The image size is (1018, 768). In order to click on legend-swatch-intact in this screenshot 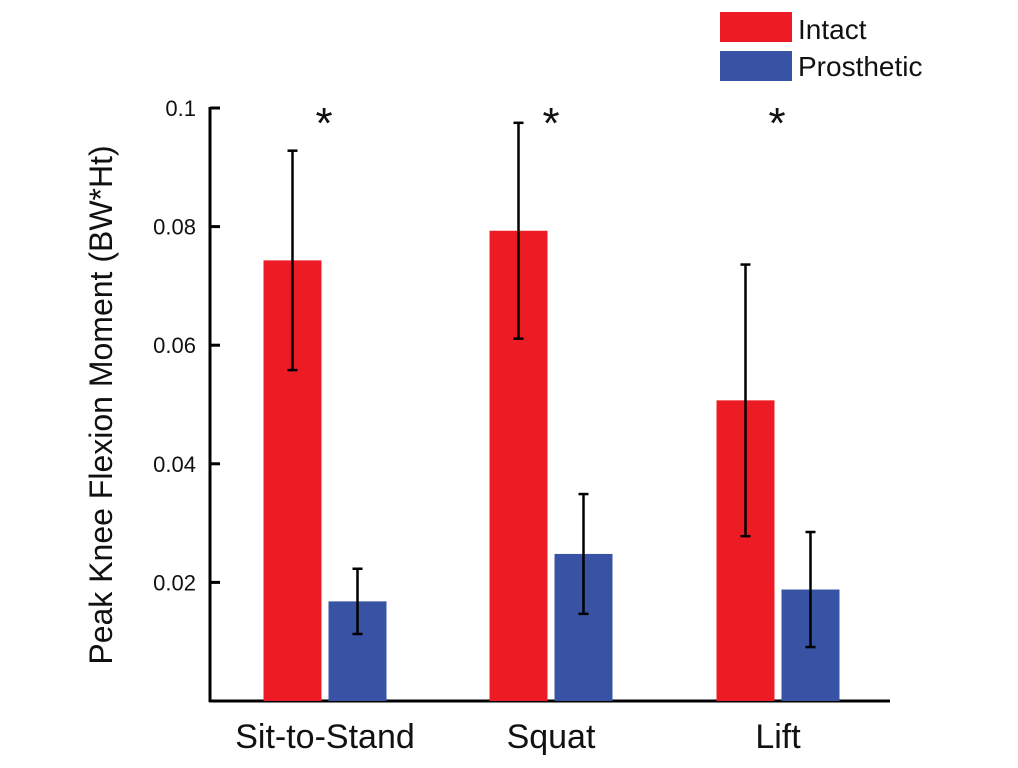, I will do `click(756, 27)`.